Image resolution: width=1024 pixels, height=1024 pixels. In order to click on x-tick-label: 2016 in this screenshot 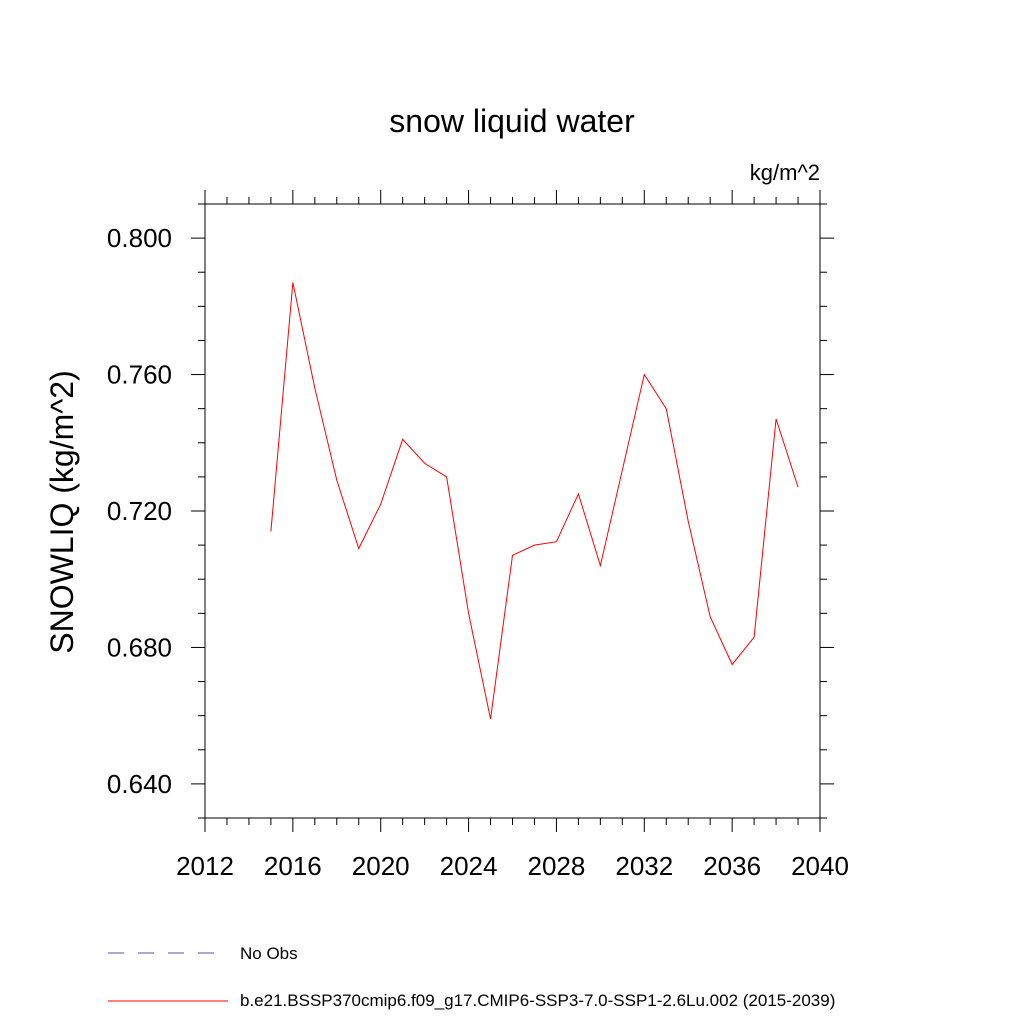, I will do `click(293, 866)`.